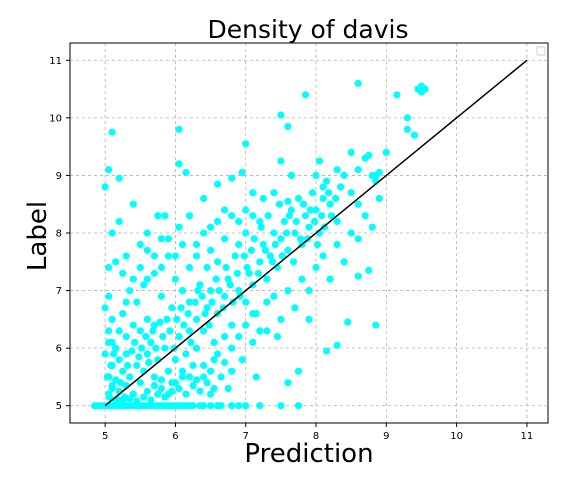 This screenshot has height=482, width=575. I want to click on y-tick-label: 5, so click(59, 406).